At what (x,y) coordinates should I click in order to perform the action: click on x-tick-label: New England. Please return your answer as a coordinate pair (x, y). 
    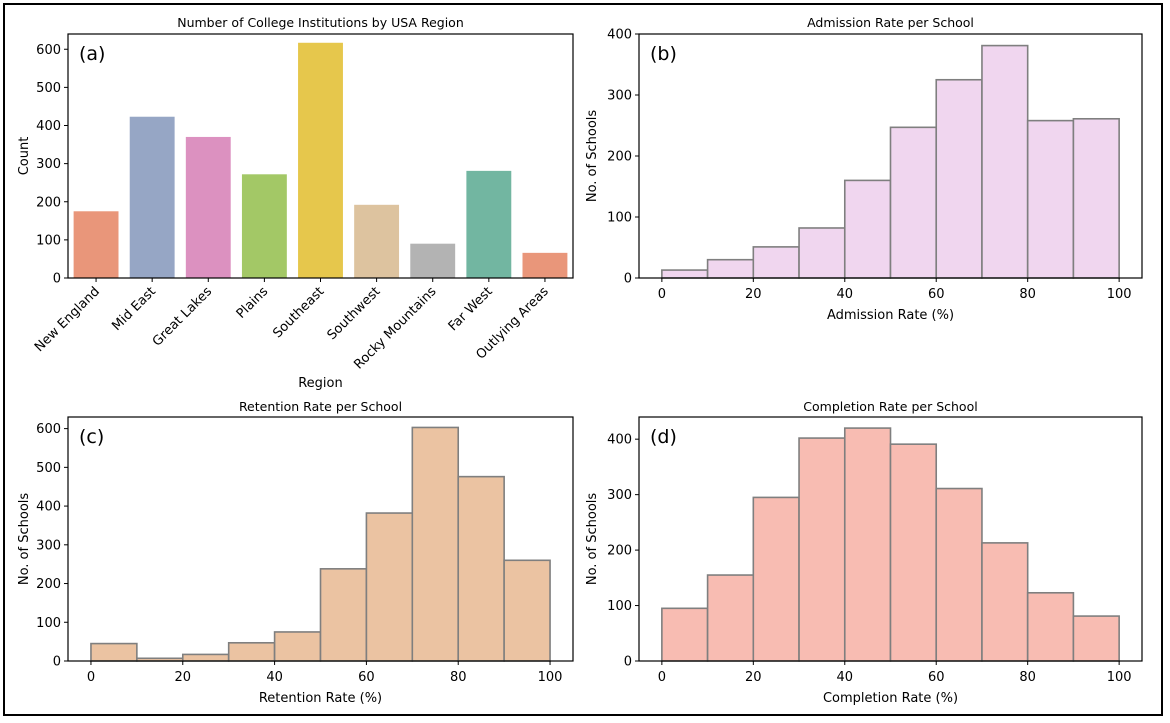
    Looking at the image, I should click on (67, 319).